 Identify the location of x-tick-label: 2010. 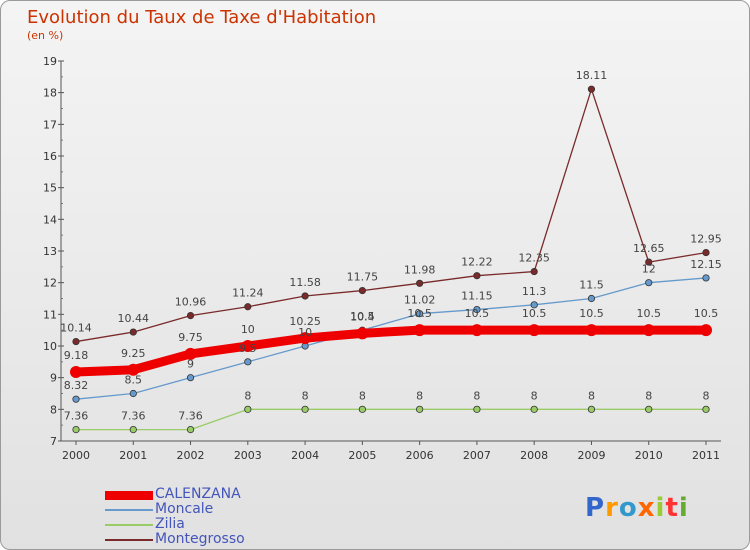
(649, 455).